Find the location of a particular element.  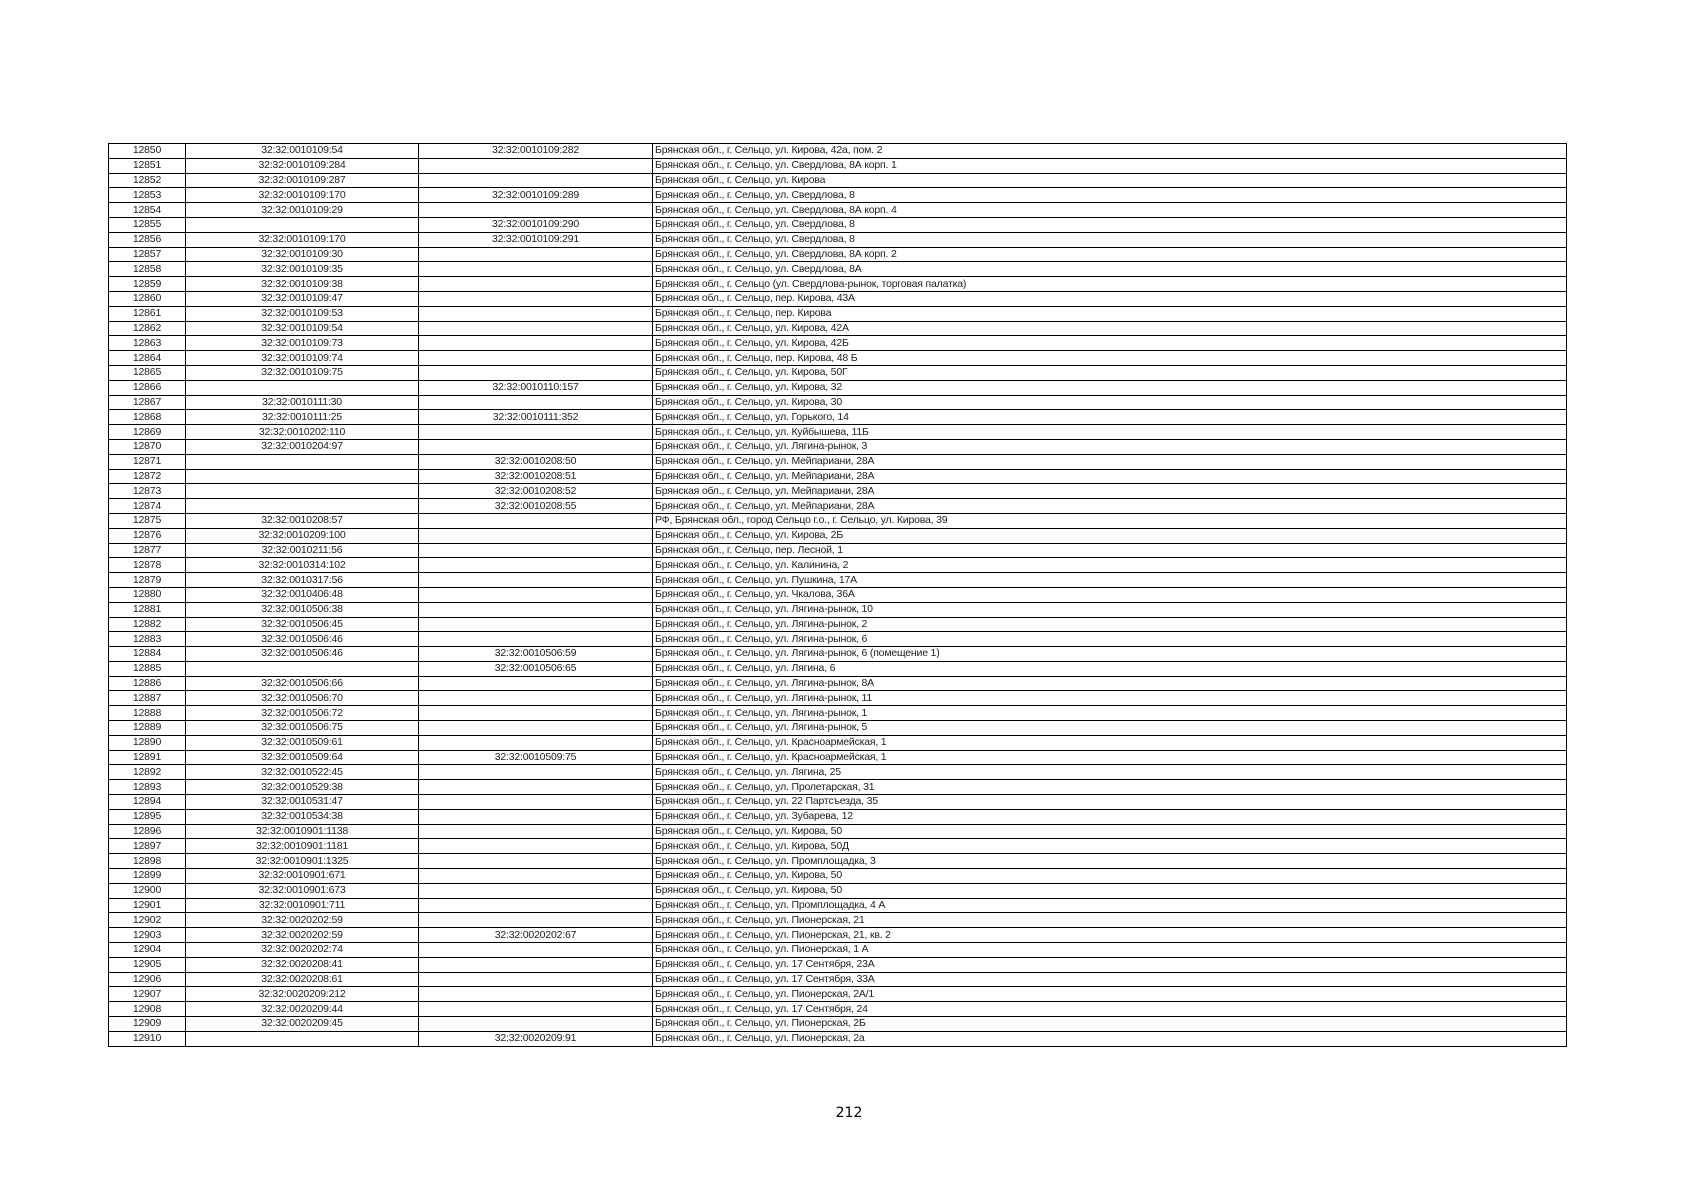

cadastral-number-cell: 32:32:0010509:64 is located at coordinates (302, 757).